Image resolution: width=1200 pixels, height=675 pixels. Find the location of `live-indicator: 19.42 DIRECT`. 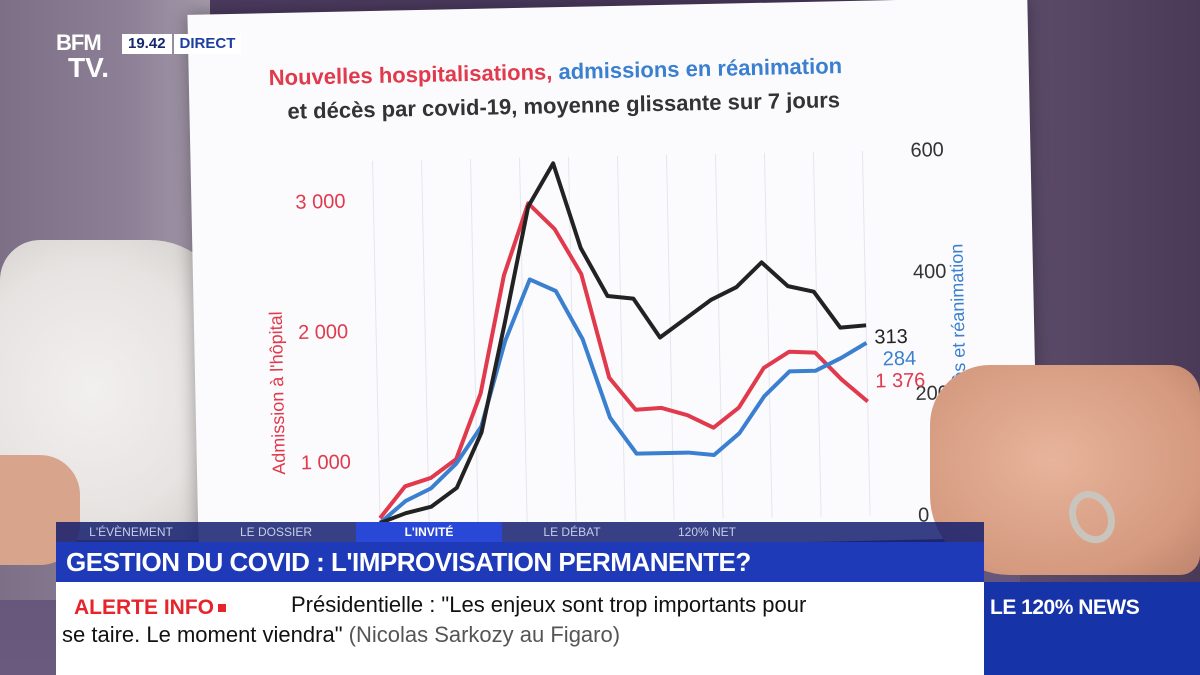

live-indicator: 19.42 DIRECT is located at coordinates (182, 44).